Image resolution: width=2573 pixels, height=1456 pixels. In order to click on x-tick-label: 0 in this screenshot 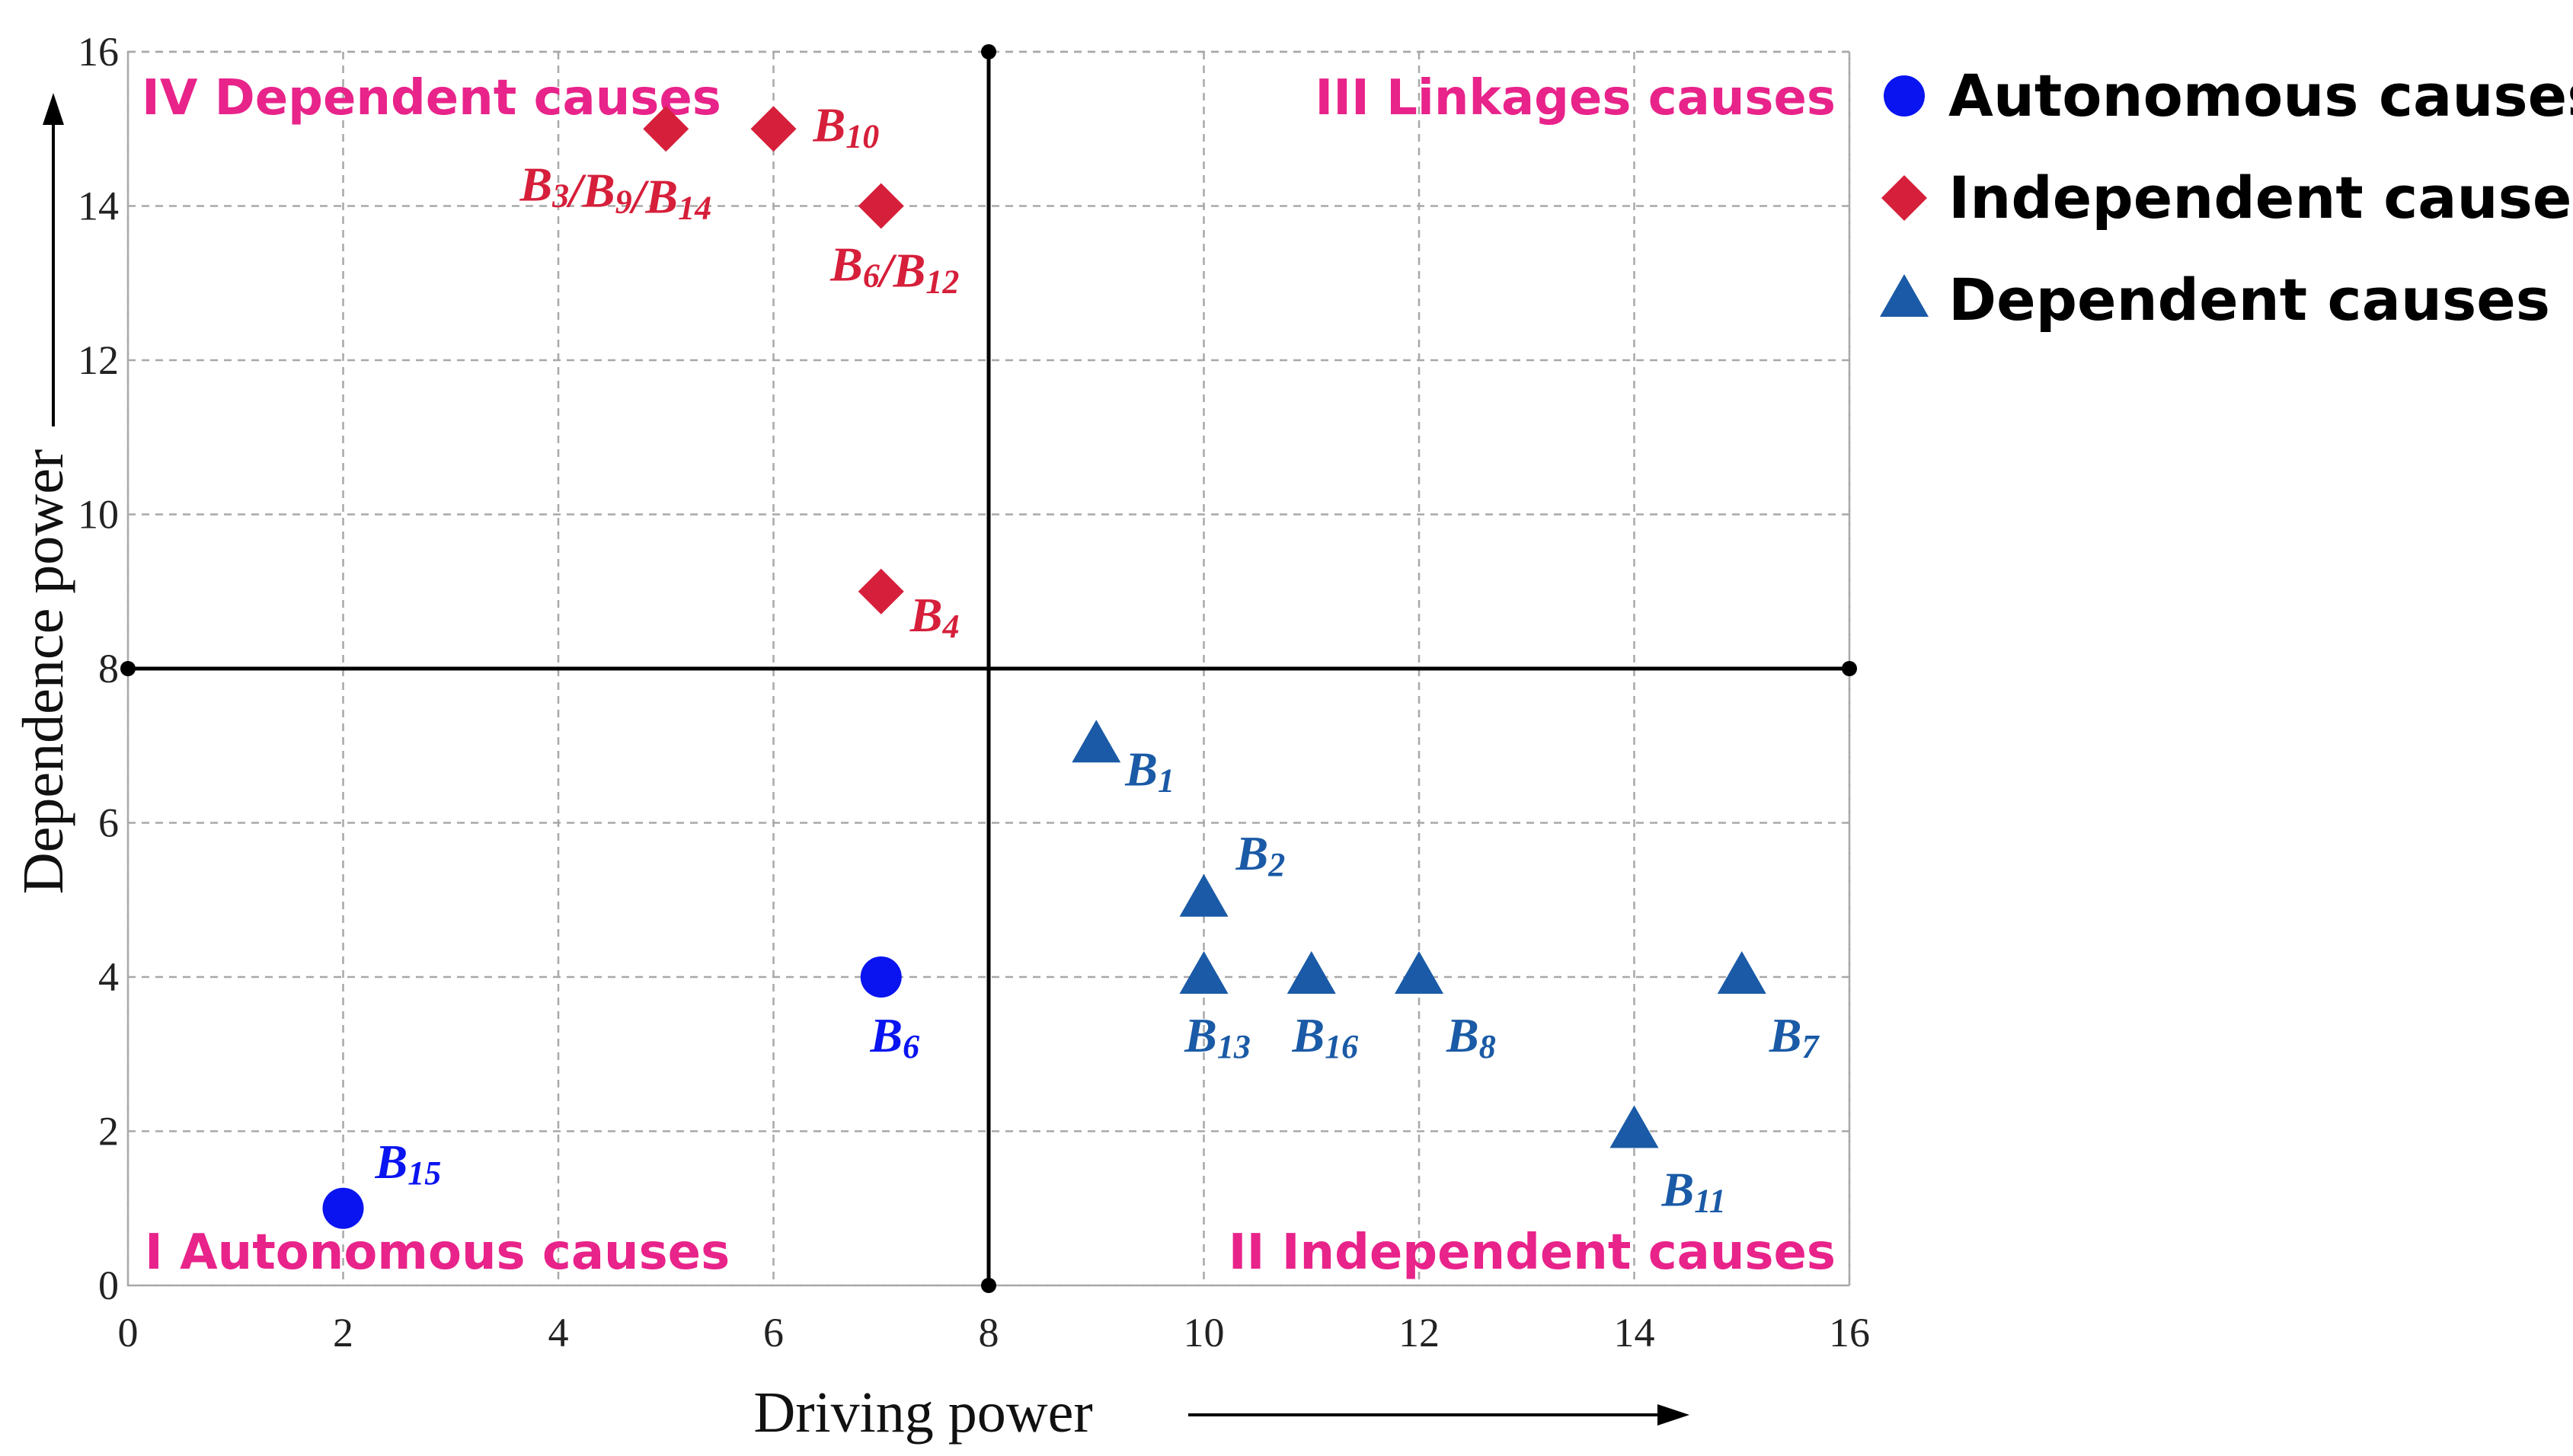, I will do `click(128, 1332)`.